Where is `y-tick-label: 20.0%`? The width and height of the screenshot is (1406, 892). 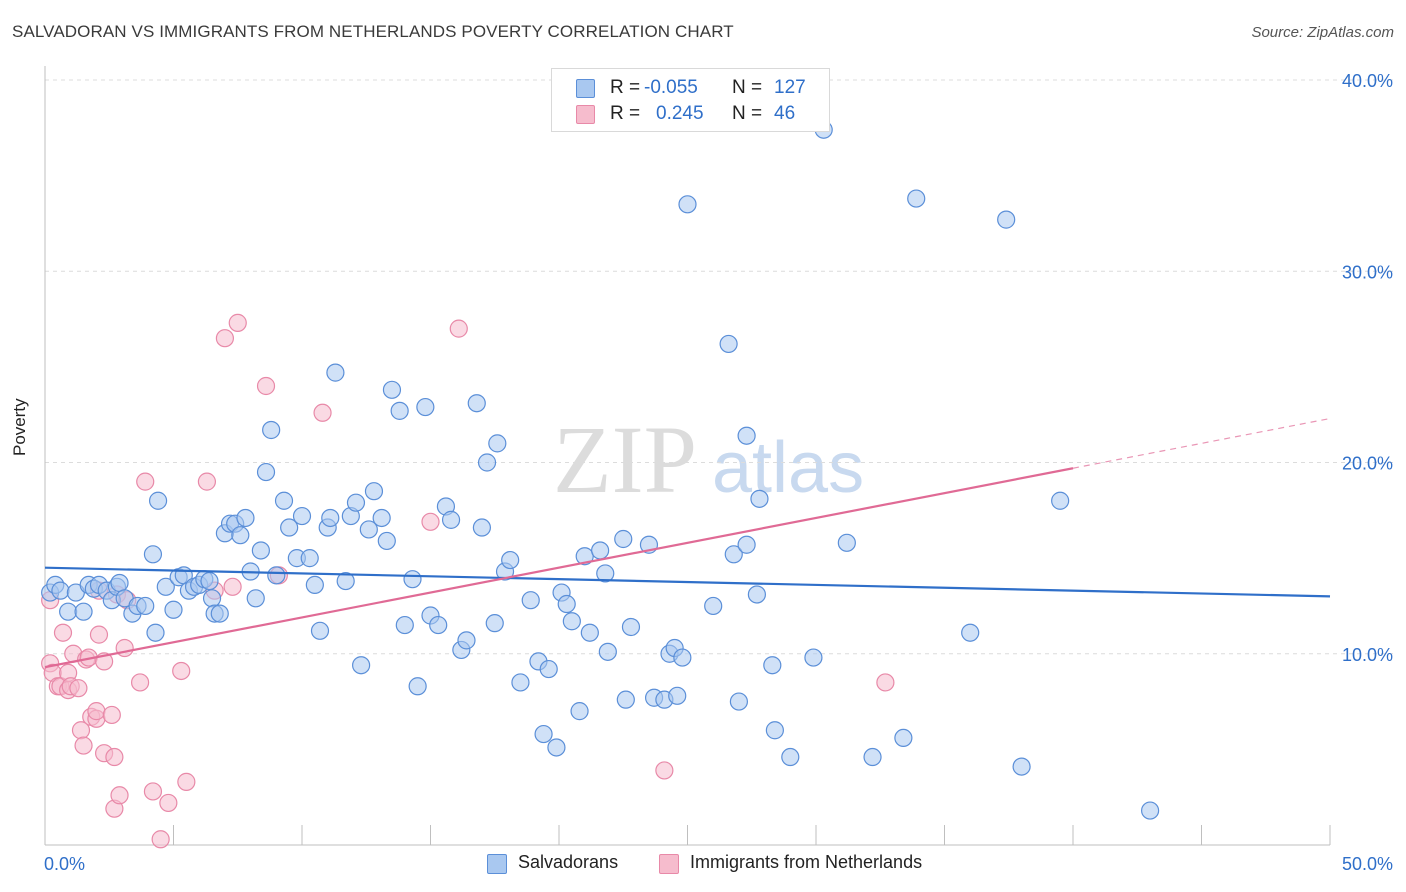
y-tick-label: 20.0% is located at coordinates (1367, 464).